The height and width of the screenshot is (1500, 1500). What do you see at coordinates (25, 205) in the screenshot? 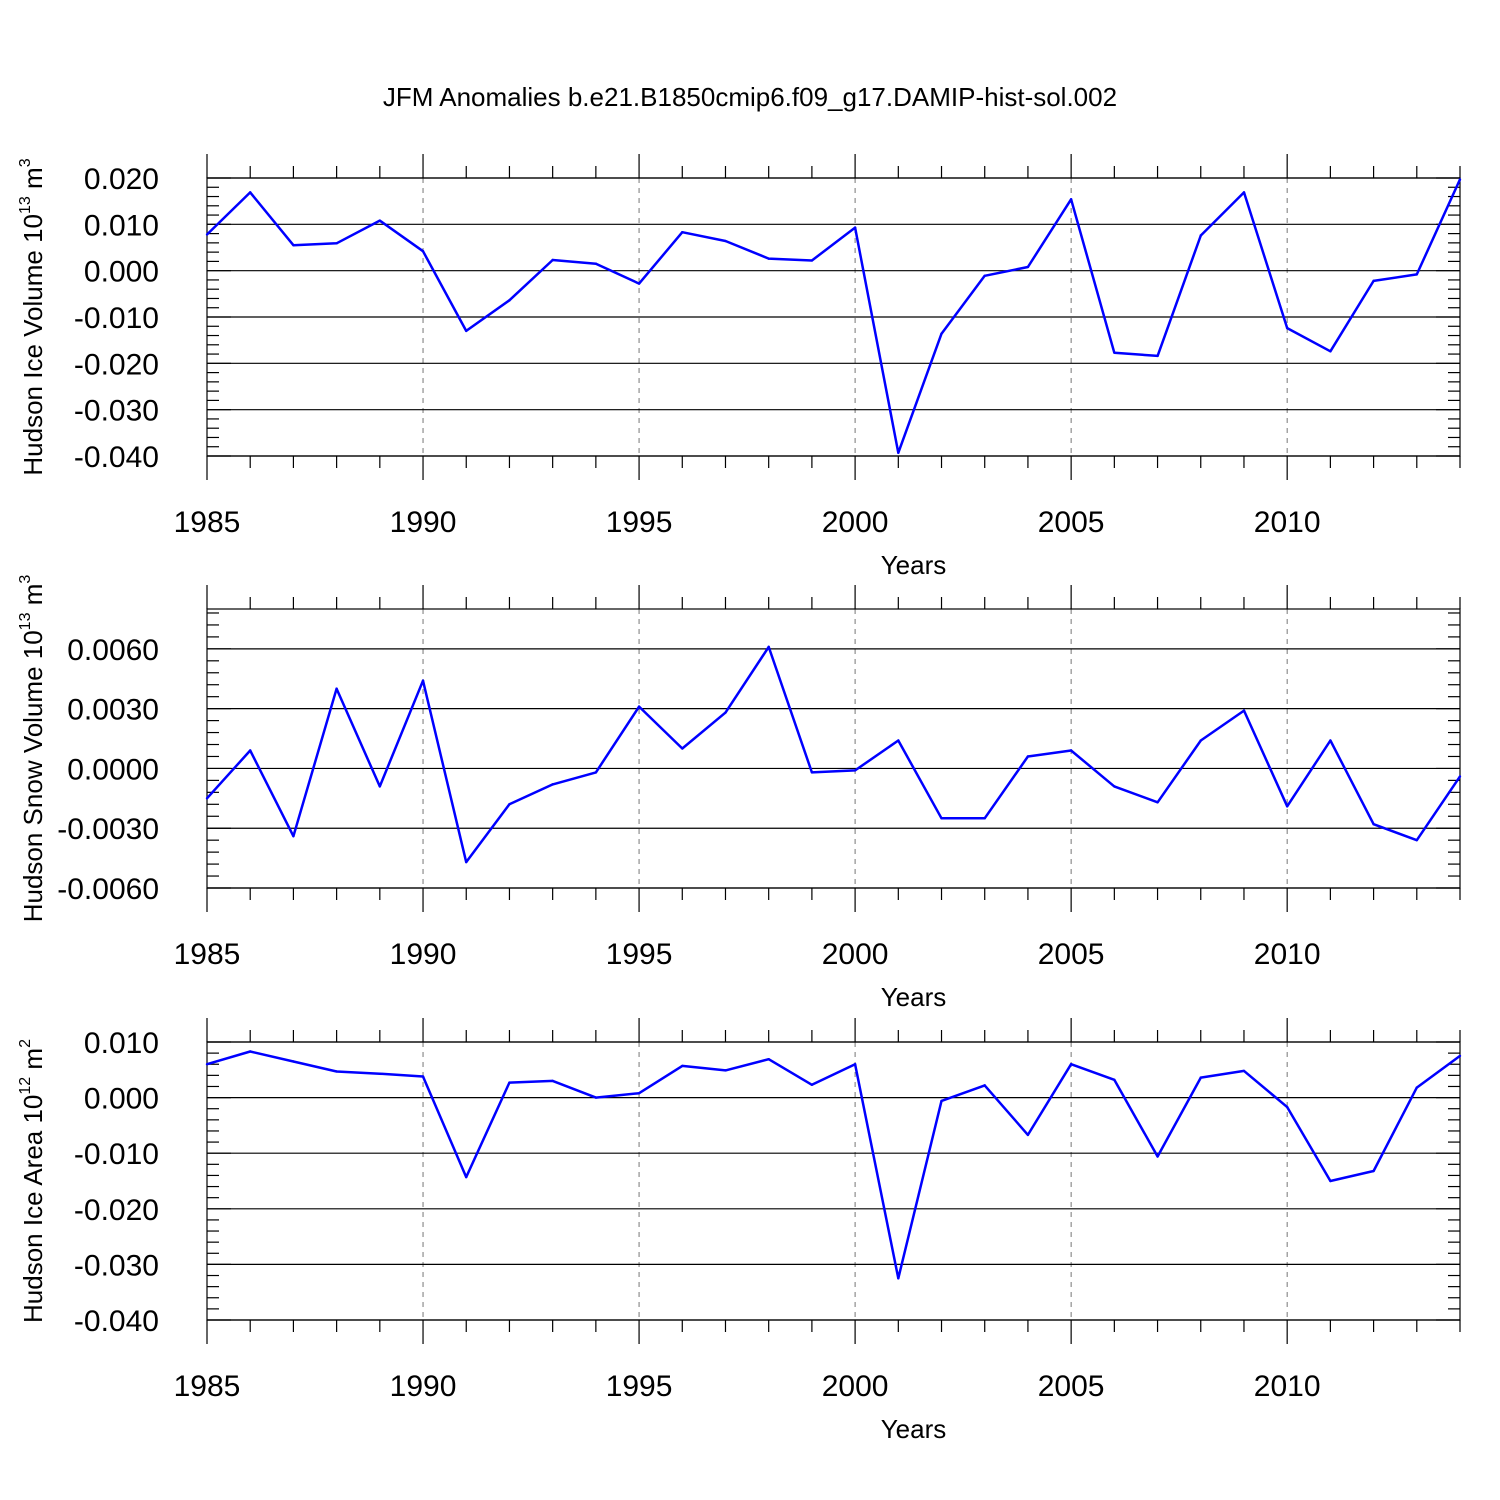
I see `y-axis-title-exponent: 13` at bounding box center [25, 205].